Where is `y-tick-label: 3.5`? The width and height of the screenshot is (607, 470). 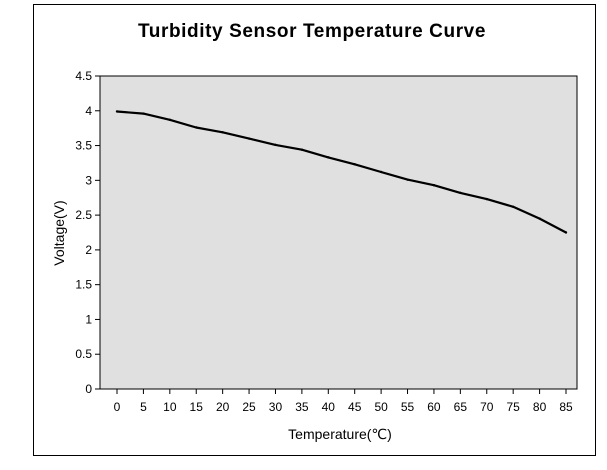 y-tick-label: 3.5 is located at coordinates (83, 146).